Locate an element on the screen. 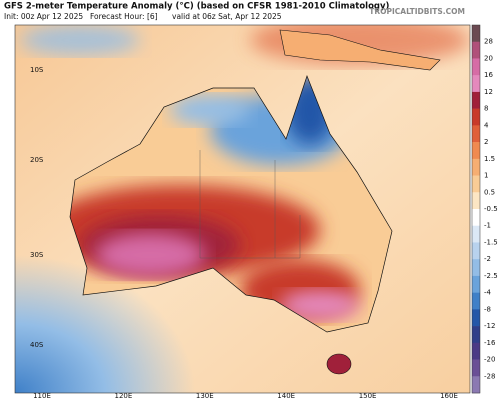  colorbar-frame is located at coordinates (476, 209).